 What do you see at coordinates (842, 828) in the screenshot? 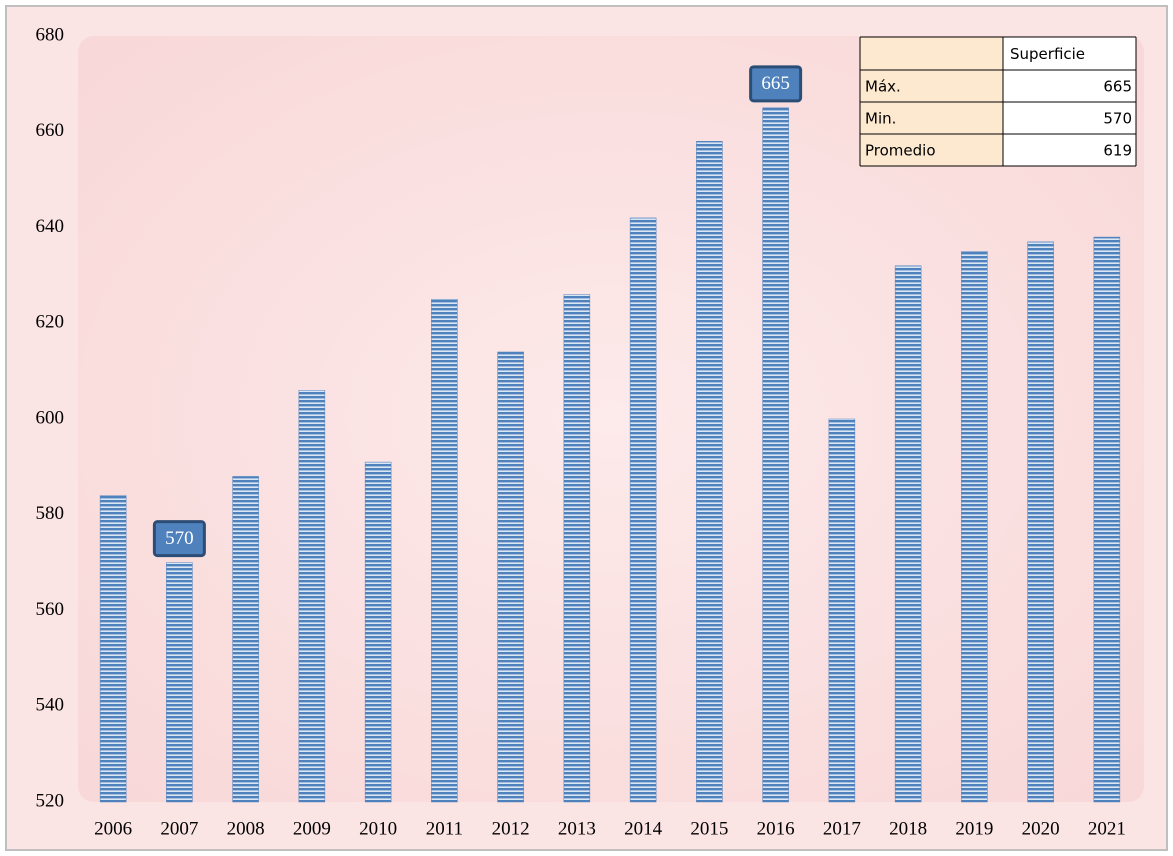
I see `x-tick-label: 2017` at bounding box center [842, 828].